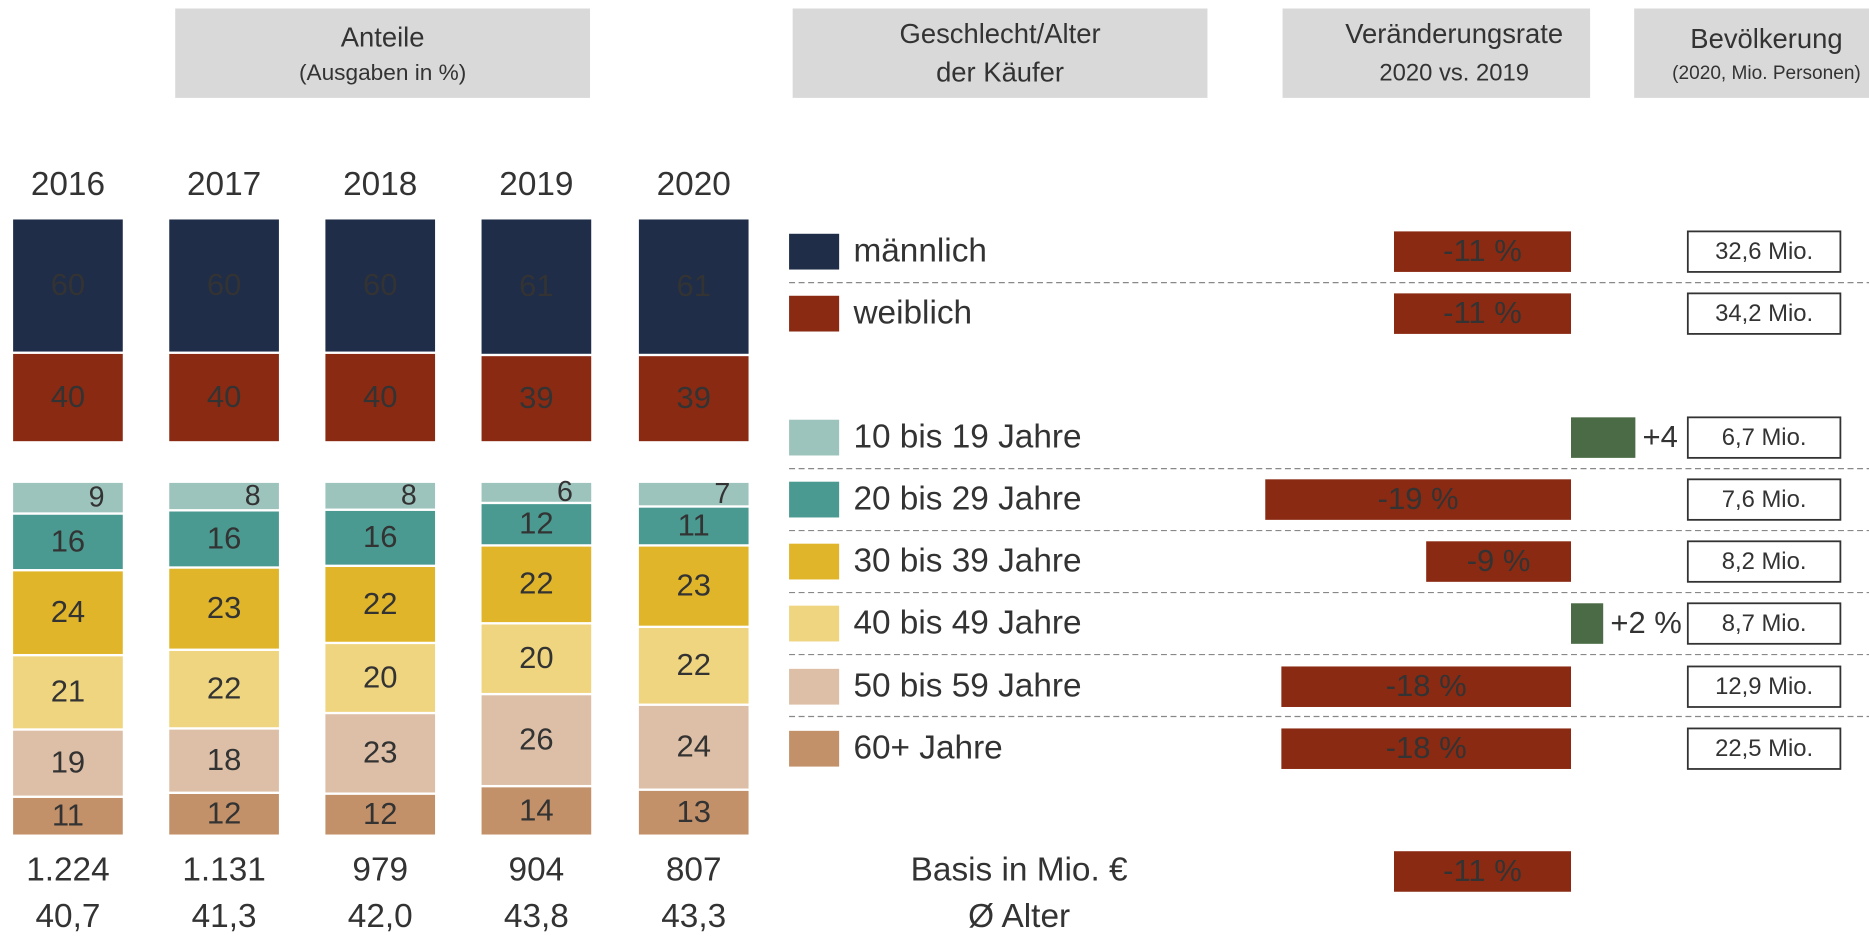 The width and height of the screenshot is (1869, 936). Describe the element at coordinates (380, 916) in the screenshot. I see `avg-age-value: 42,0` at that location.